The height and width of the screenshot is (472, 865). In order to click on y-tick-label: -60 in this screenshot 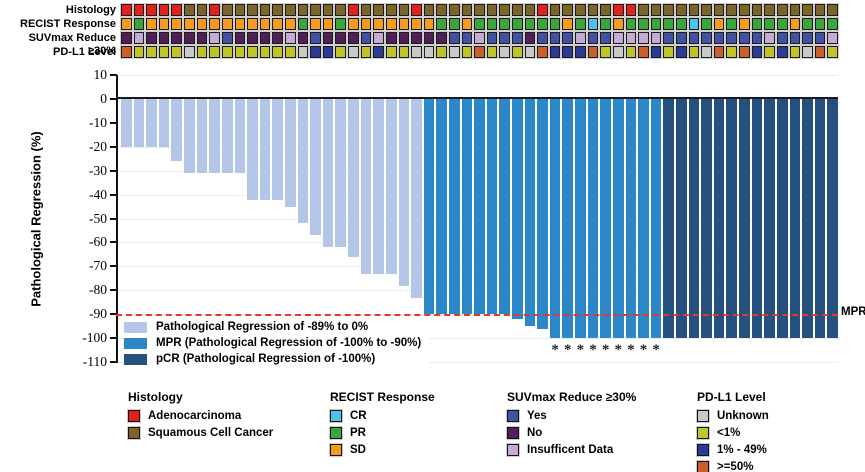, I will do `click(98, 242)`.